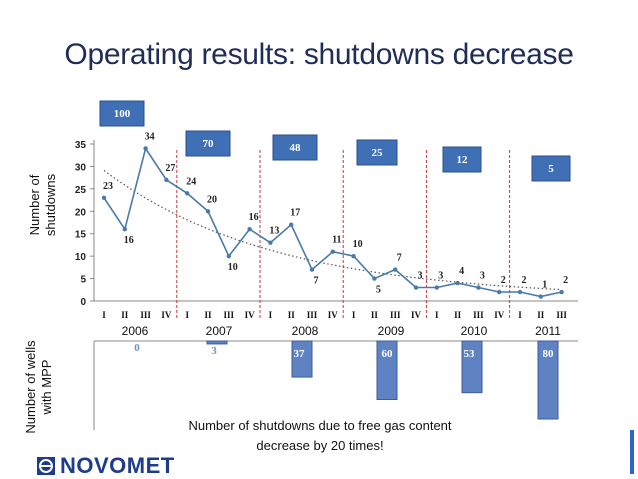 This screenshot has width=638, height=479. I want to click on annual-total-label: 100, so click(122, 114).